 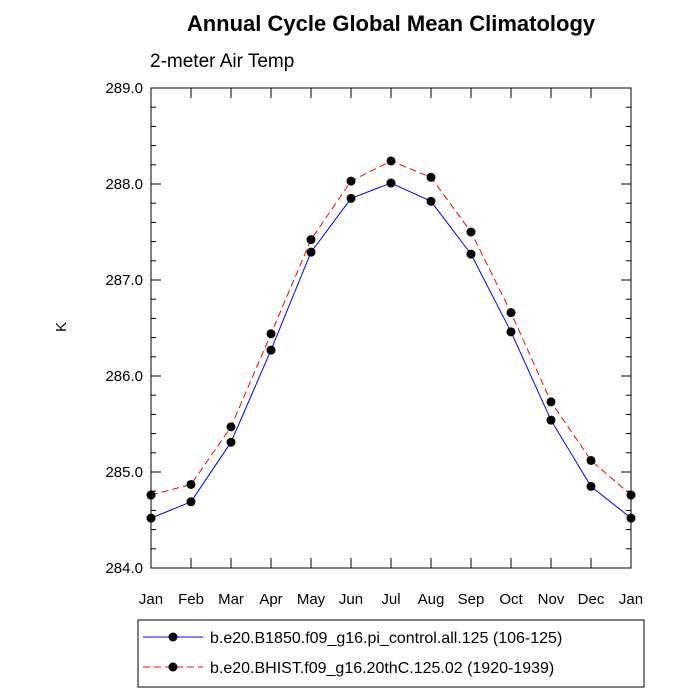 What do you see at coordinates (124, 472) in the screenshot?
I see `y-tick-label: 285.0` at bounding box center [124, 472].